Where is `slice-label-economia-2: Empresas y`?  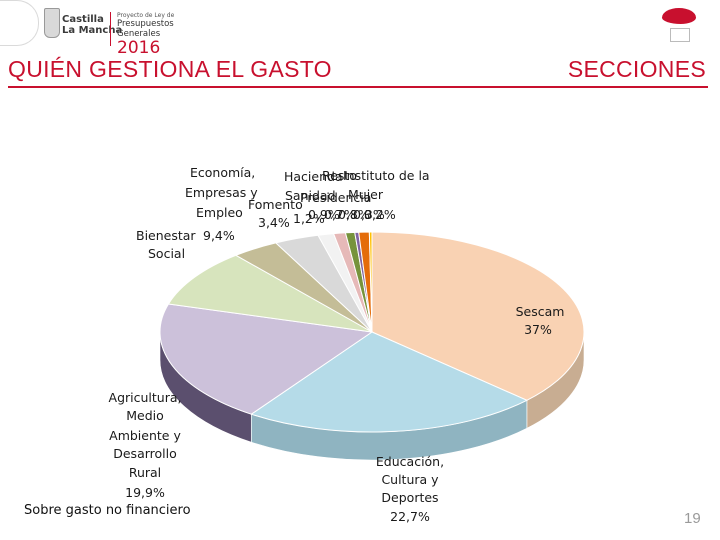
slice-label-economia-2: Empresas y is located at coordinates (221, 192).